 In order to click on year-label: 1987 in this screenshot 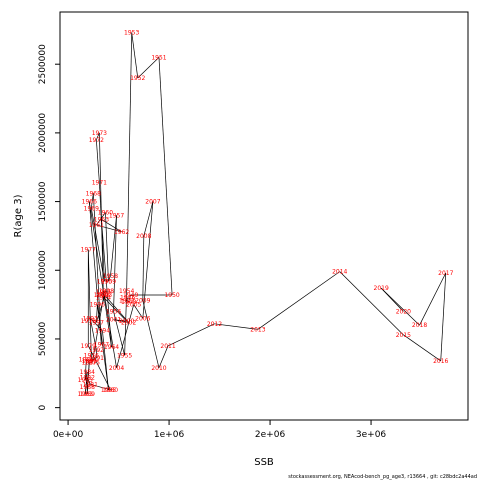, I will do `click(89, 362)`.